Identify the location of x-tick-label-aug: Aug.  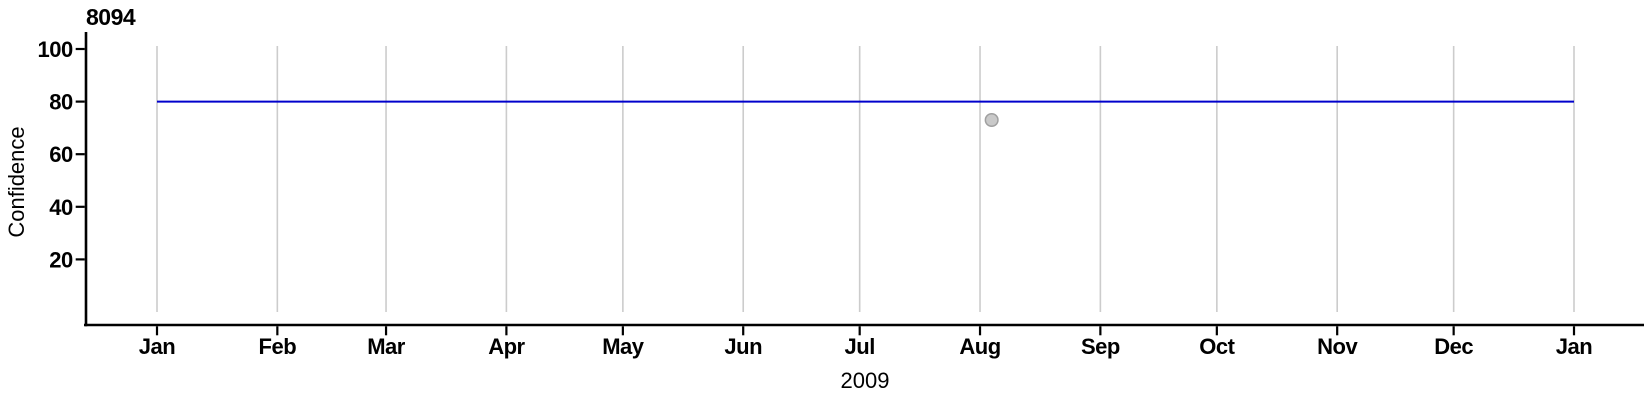
(979, 346).